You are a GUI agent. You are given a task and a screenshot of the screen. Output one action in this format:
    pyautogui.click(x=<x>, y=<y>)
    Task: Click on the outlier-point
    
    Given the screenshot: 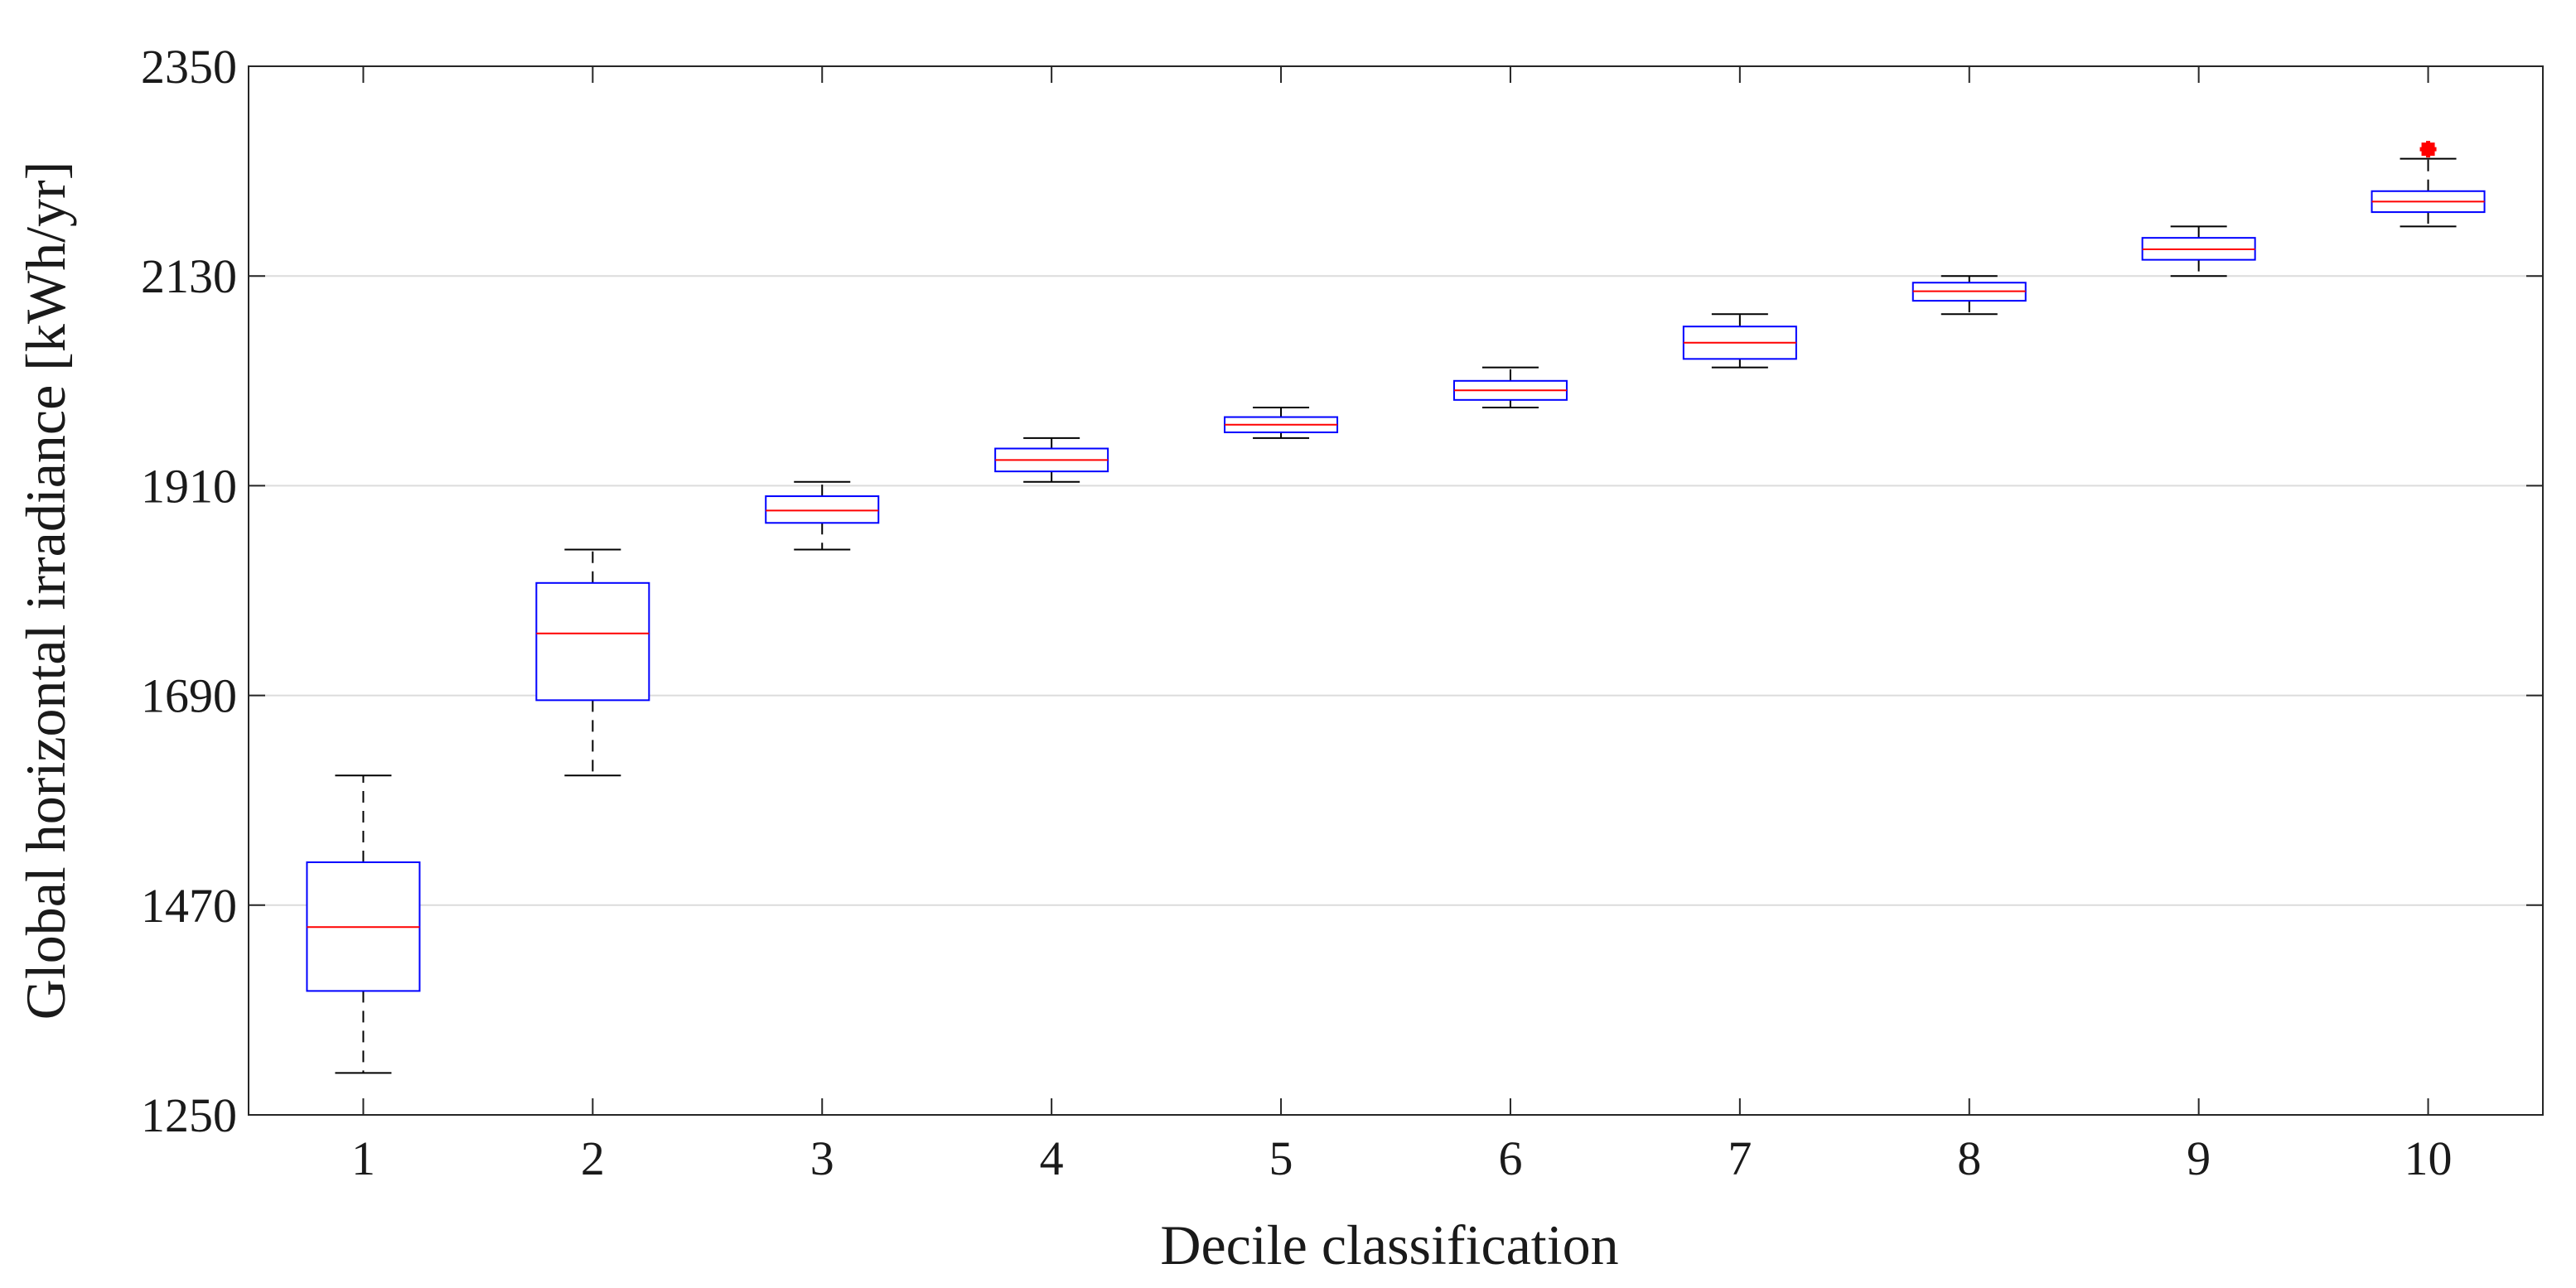 What is the action you would take?
    pyautogui.click(x=2428, y=150)
    